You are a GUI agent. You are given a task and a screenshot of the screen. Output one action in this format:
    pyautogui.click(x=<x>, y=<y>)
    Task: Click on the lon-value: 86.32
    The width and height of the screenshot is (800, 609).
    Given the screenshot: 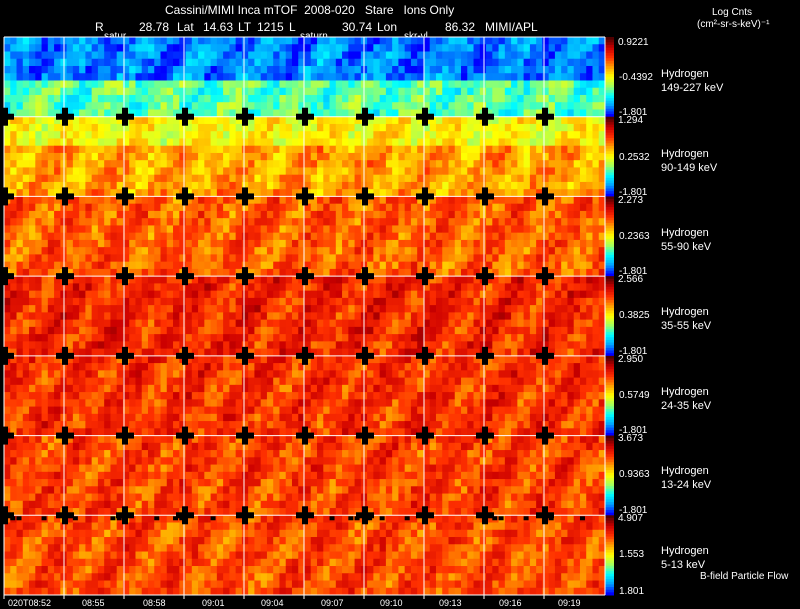 What is the action you would take?
    pyautogui.click(x=460, y=27)
    